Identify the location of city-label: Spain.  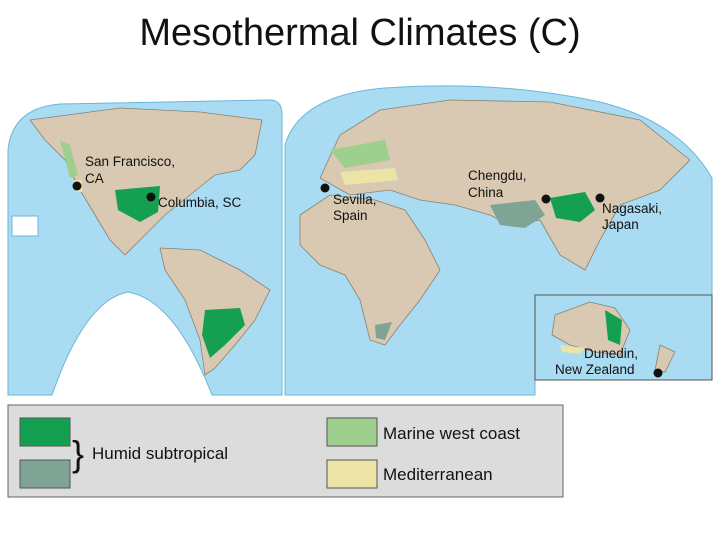
(350, 215).